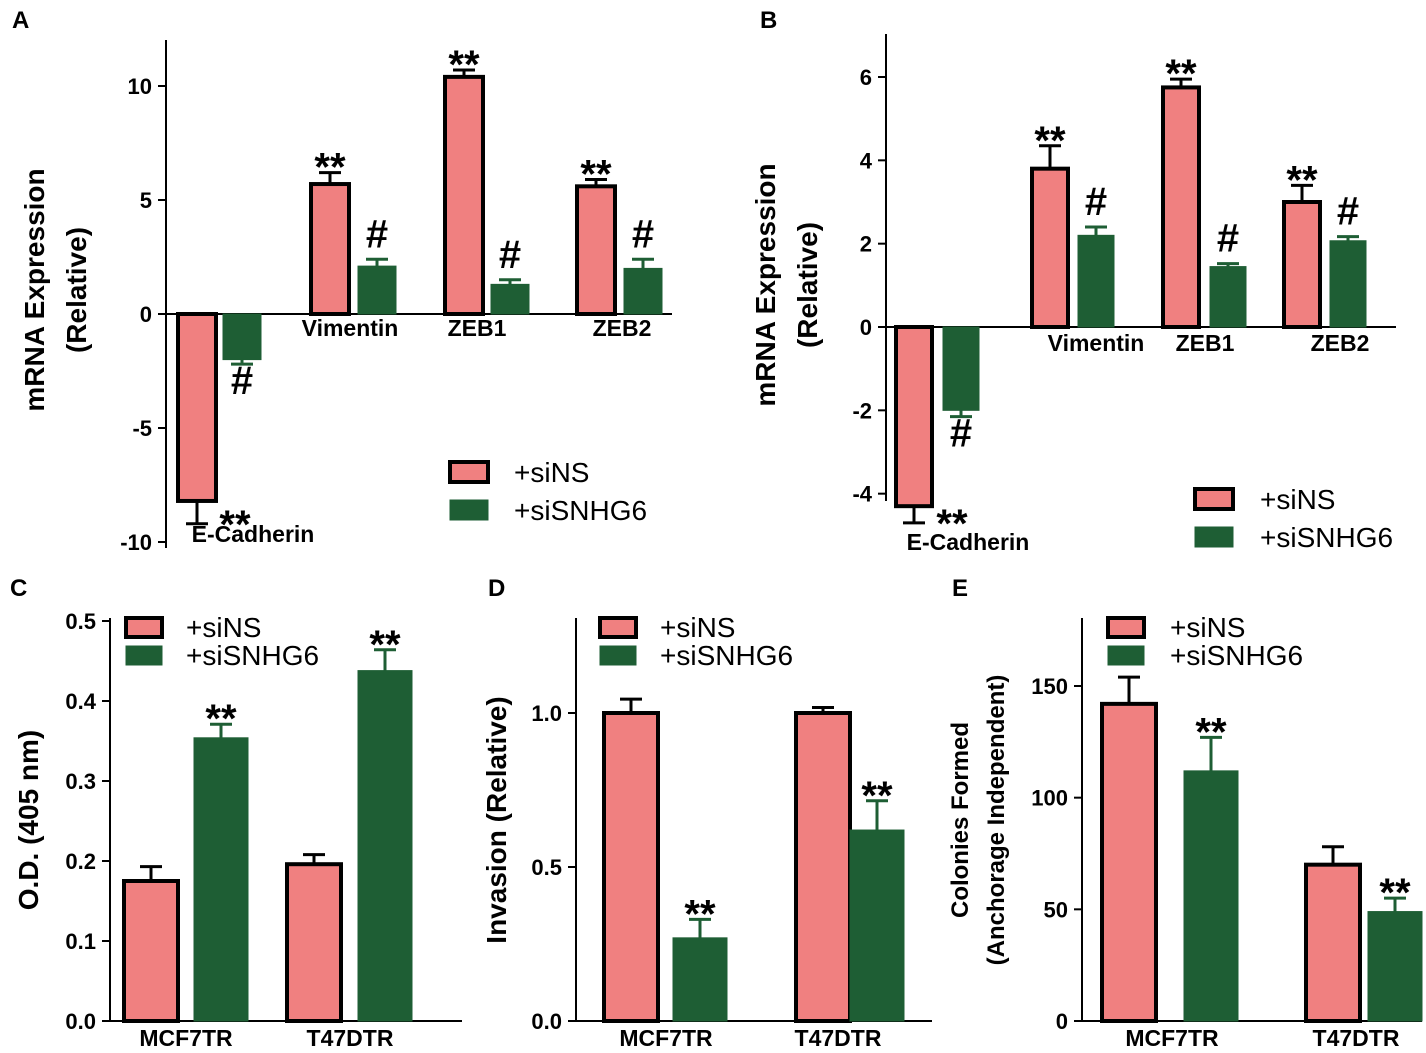 The width and height of the screenshot is (1426, 1053). What do you see at coordinates (866, 327) in the screenshot?
I see `y-tick-label: 0` at bounding box center [866, 327].